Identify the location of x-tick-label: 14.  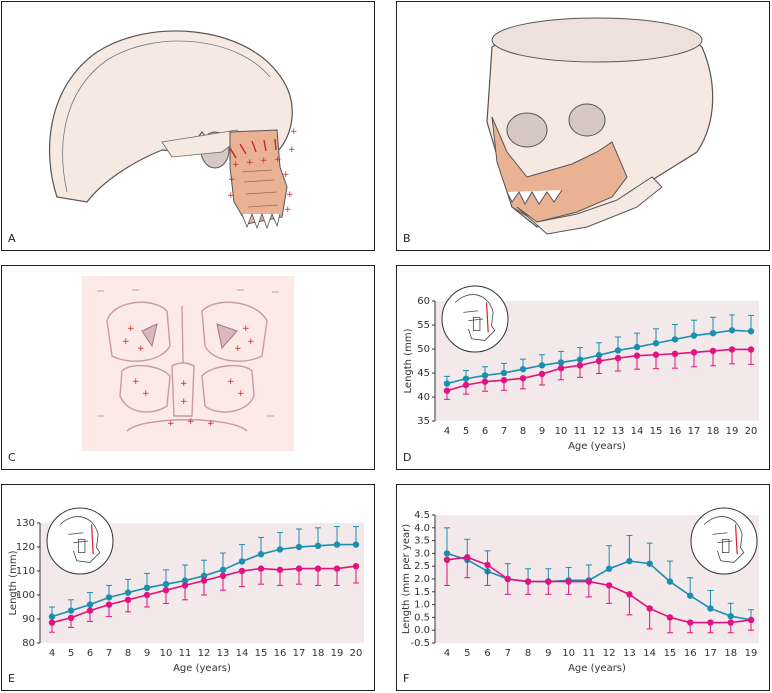
(637, 431).